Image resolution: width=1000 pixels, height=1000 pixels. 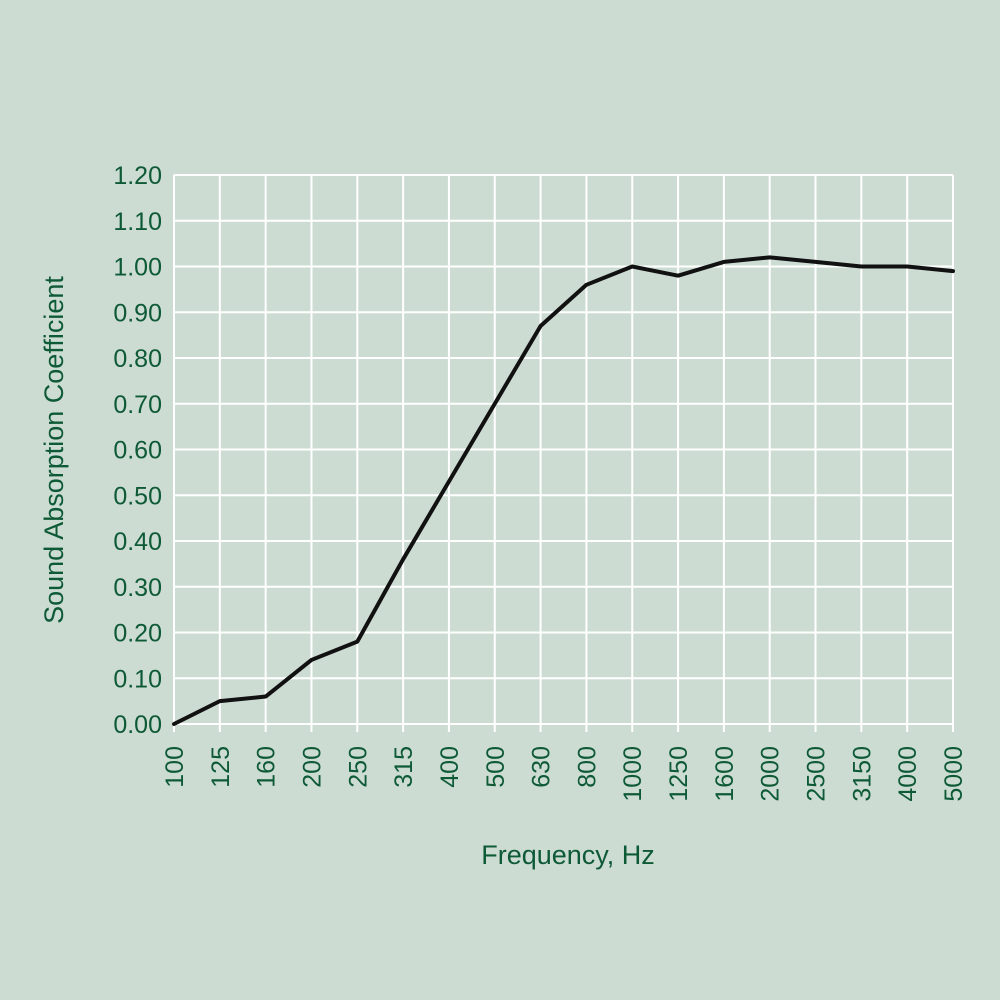 What do you see at coordinates (817, 774) in the screenshot?
I see `x-tick-label: 2500` at bounding box center [817, 774].